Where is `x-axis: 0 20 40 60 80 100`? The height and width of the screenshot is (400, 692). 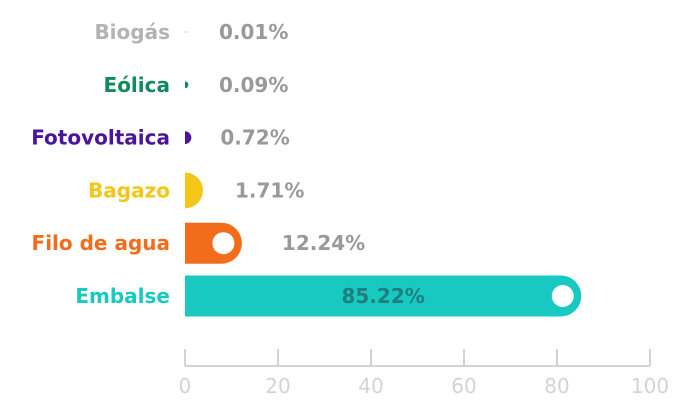 x-axis: 0 20 40 60 80 100 is located at coordinates (424, 373).